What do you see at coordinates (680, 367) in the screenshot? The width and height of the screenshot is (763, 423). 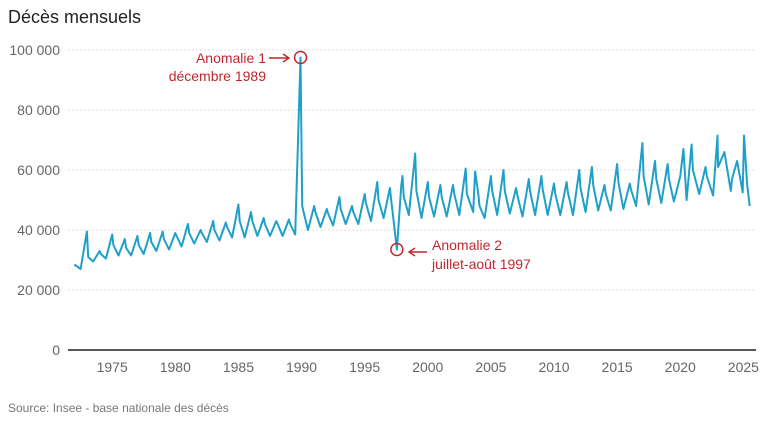 I see `x-tick-label: 2020` at bounding box center [680, 367].